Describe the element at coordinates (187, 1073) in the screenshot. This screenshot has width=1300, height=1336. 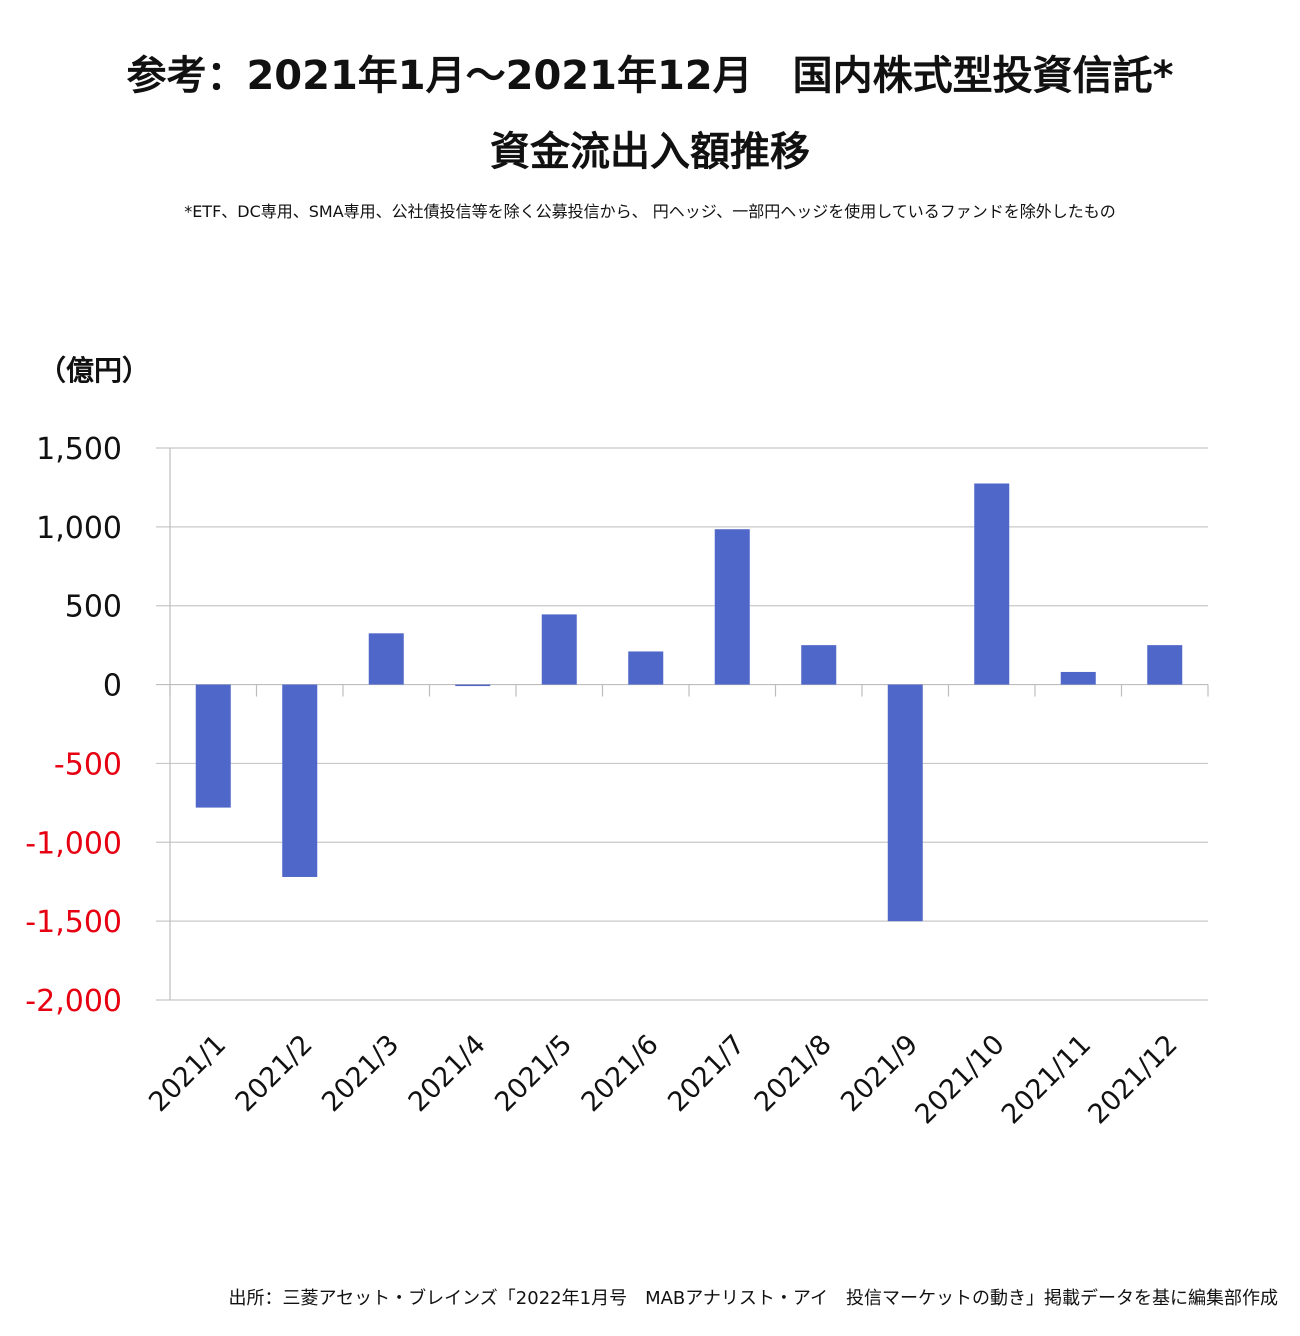
I see `x-tick-label: 2021/1` at that location.